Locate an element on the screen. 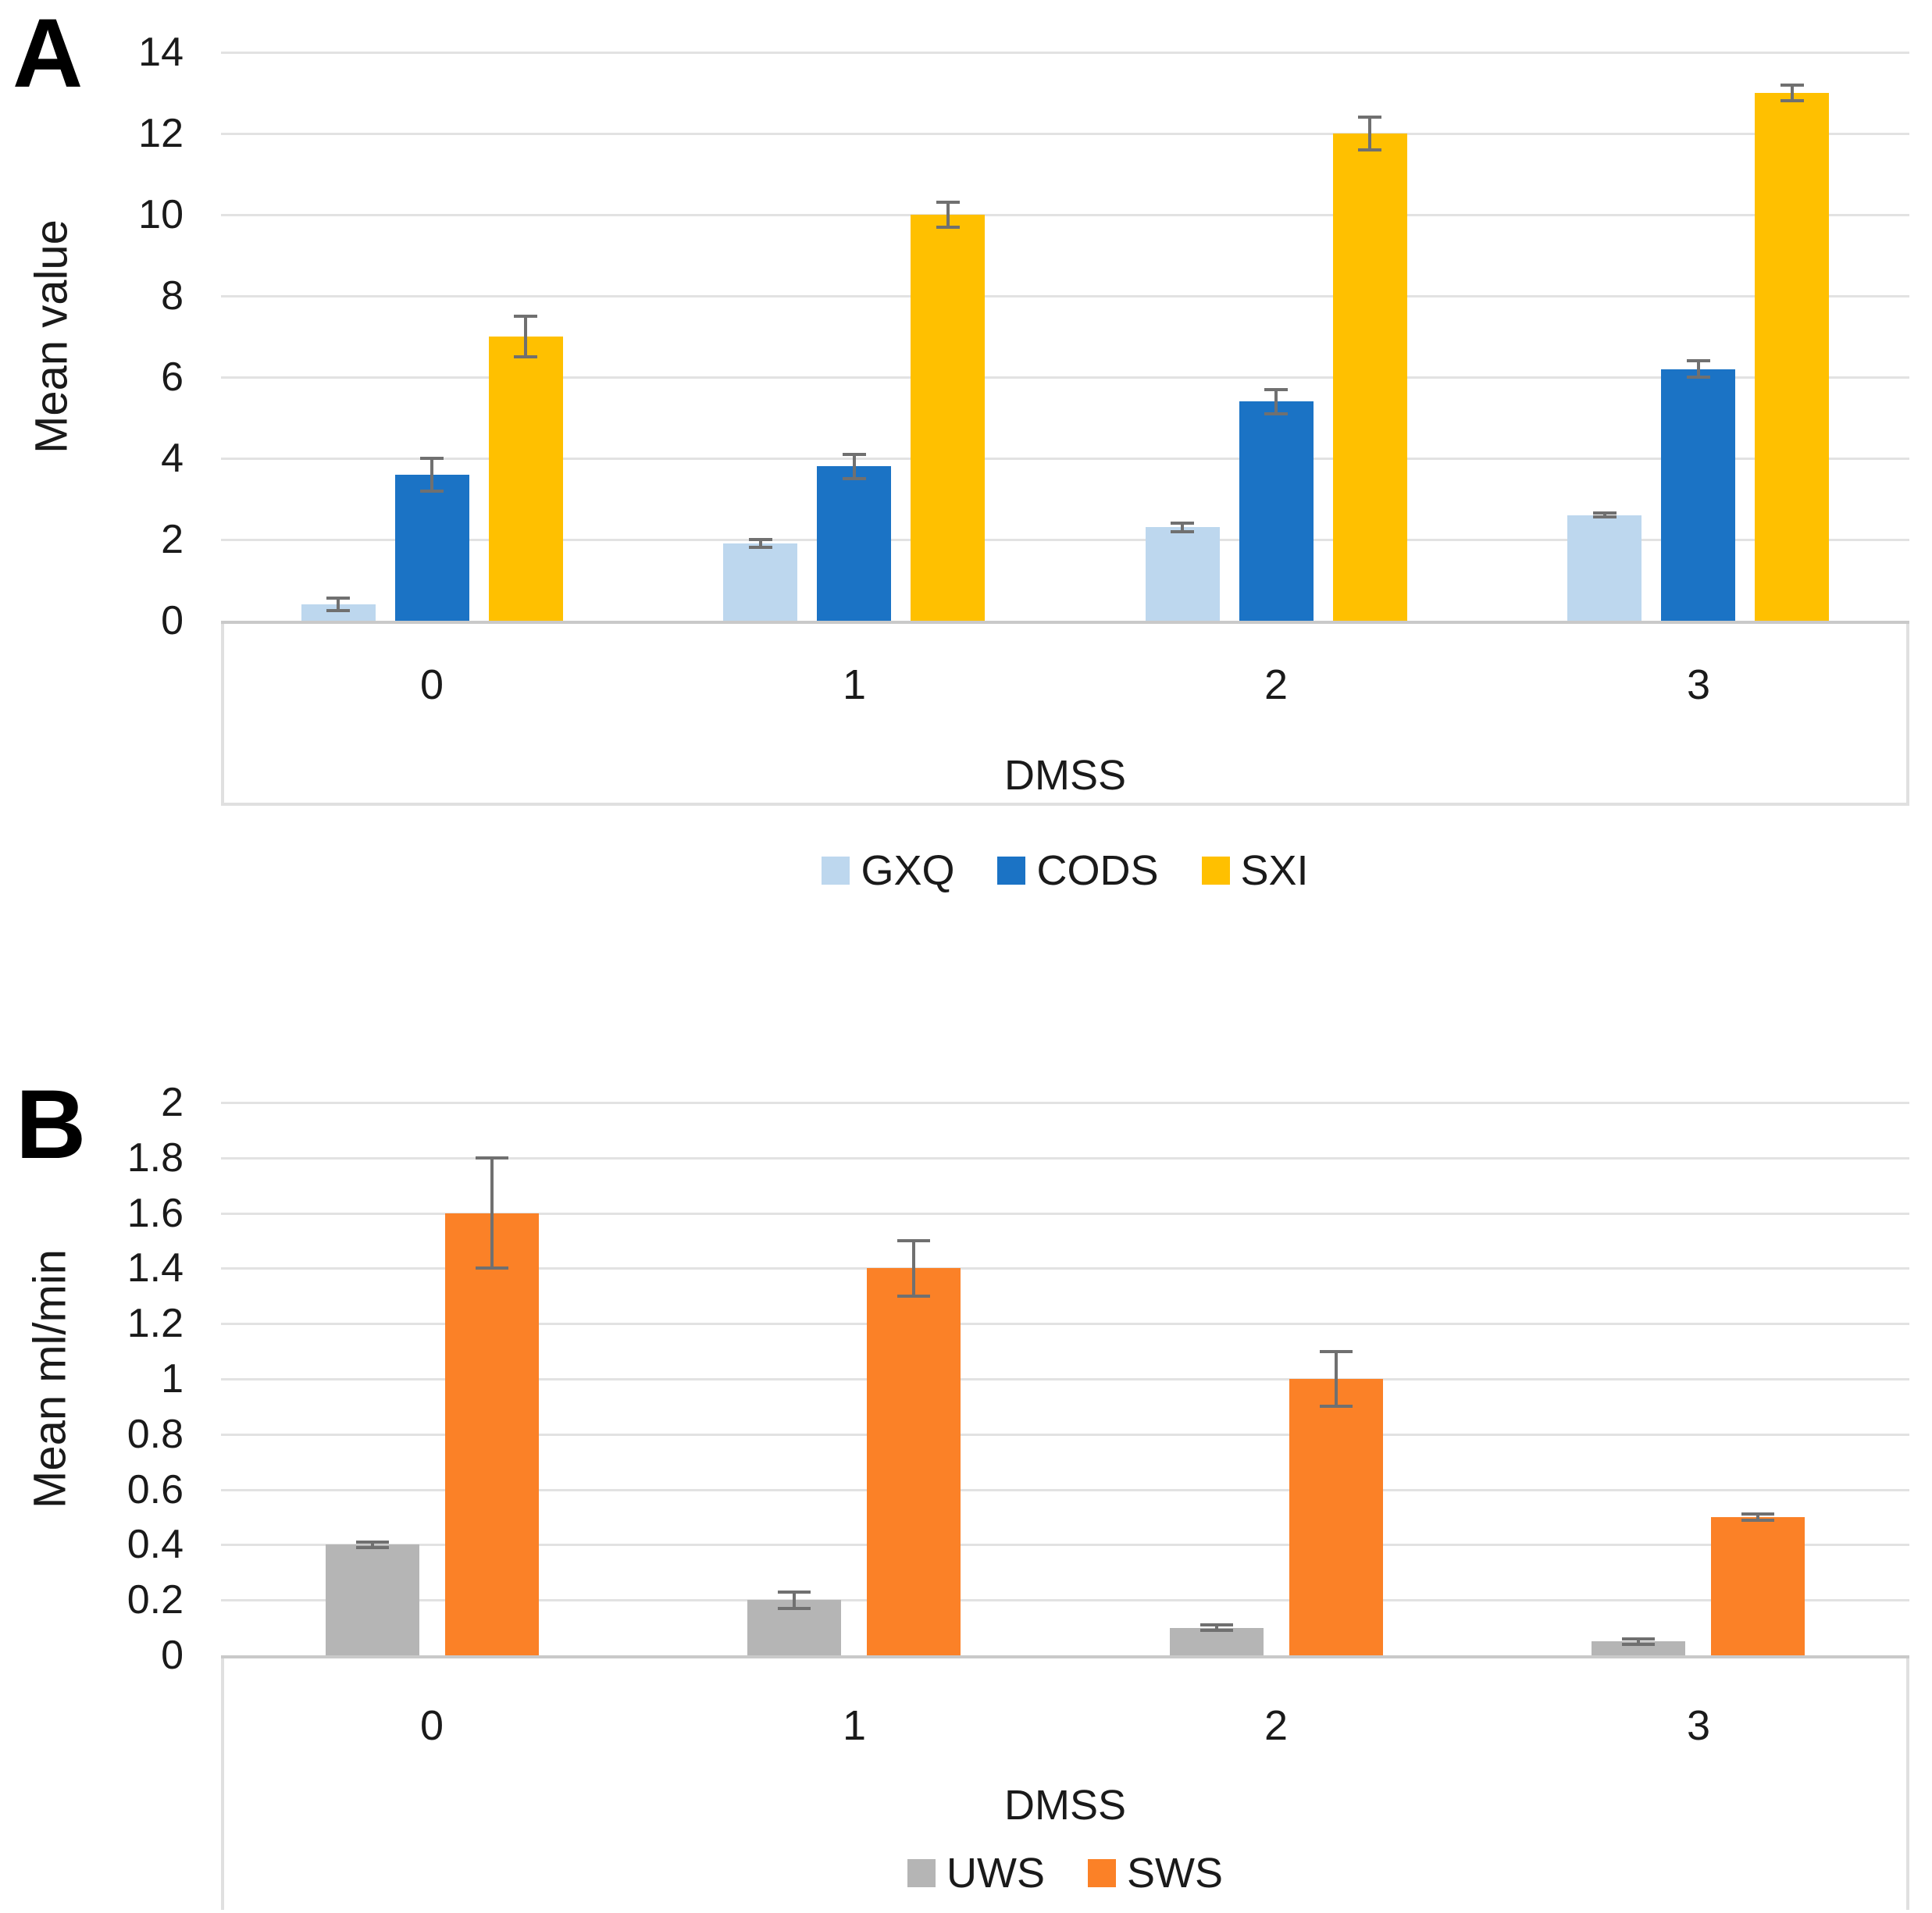 The width and height of the screenshot is (1932, 1913). legend-swatch-gxq is located at coordinates (836, 871).